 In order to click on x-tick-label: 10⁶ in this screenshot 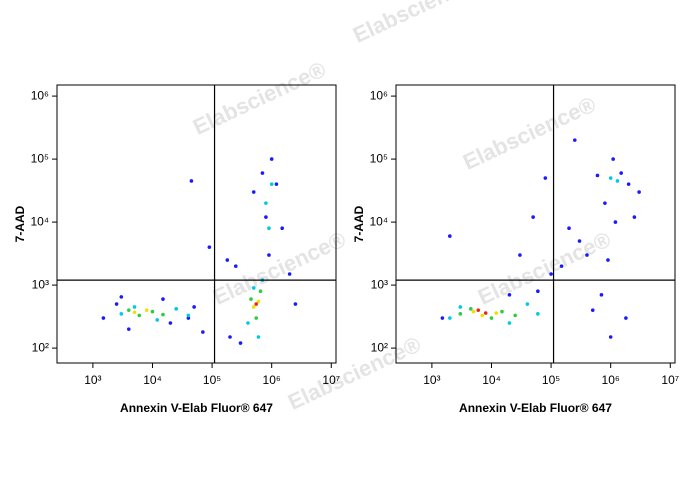, I will do `click(272, 380)`.